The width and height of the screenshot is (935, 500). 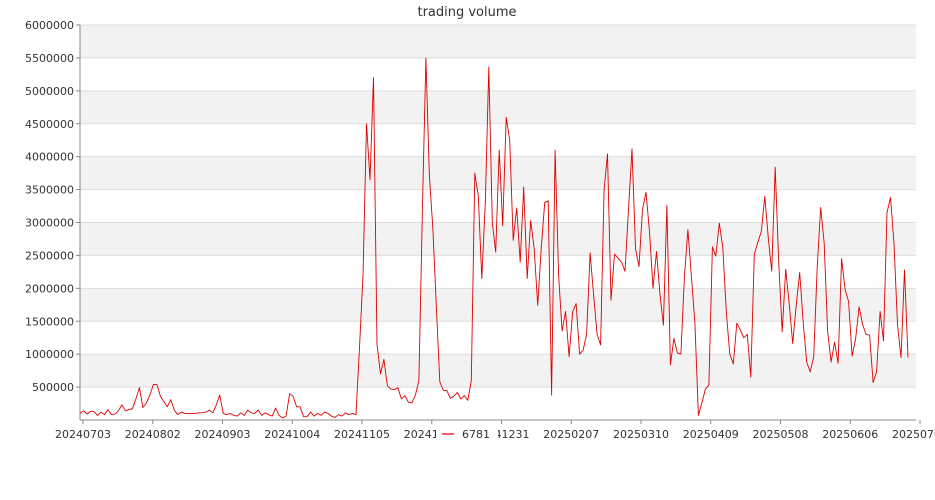 I want to click on x-tick-label: 20250409, so click(x=711, y=434).